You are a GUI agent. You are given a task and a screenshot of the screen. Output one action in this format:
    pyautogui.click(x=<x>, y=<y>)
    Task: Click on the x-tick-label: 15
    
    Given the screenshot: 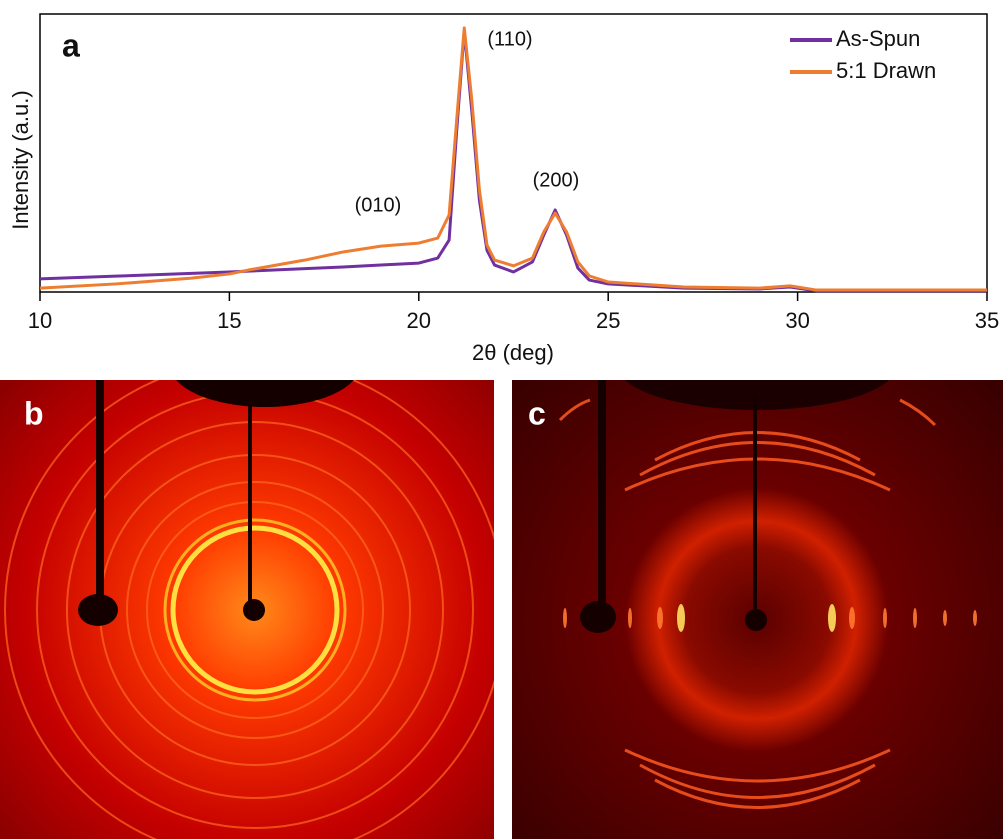 What is the action you would take?
    pyautogui.click(x=229, y=320)
    